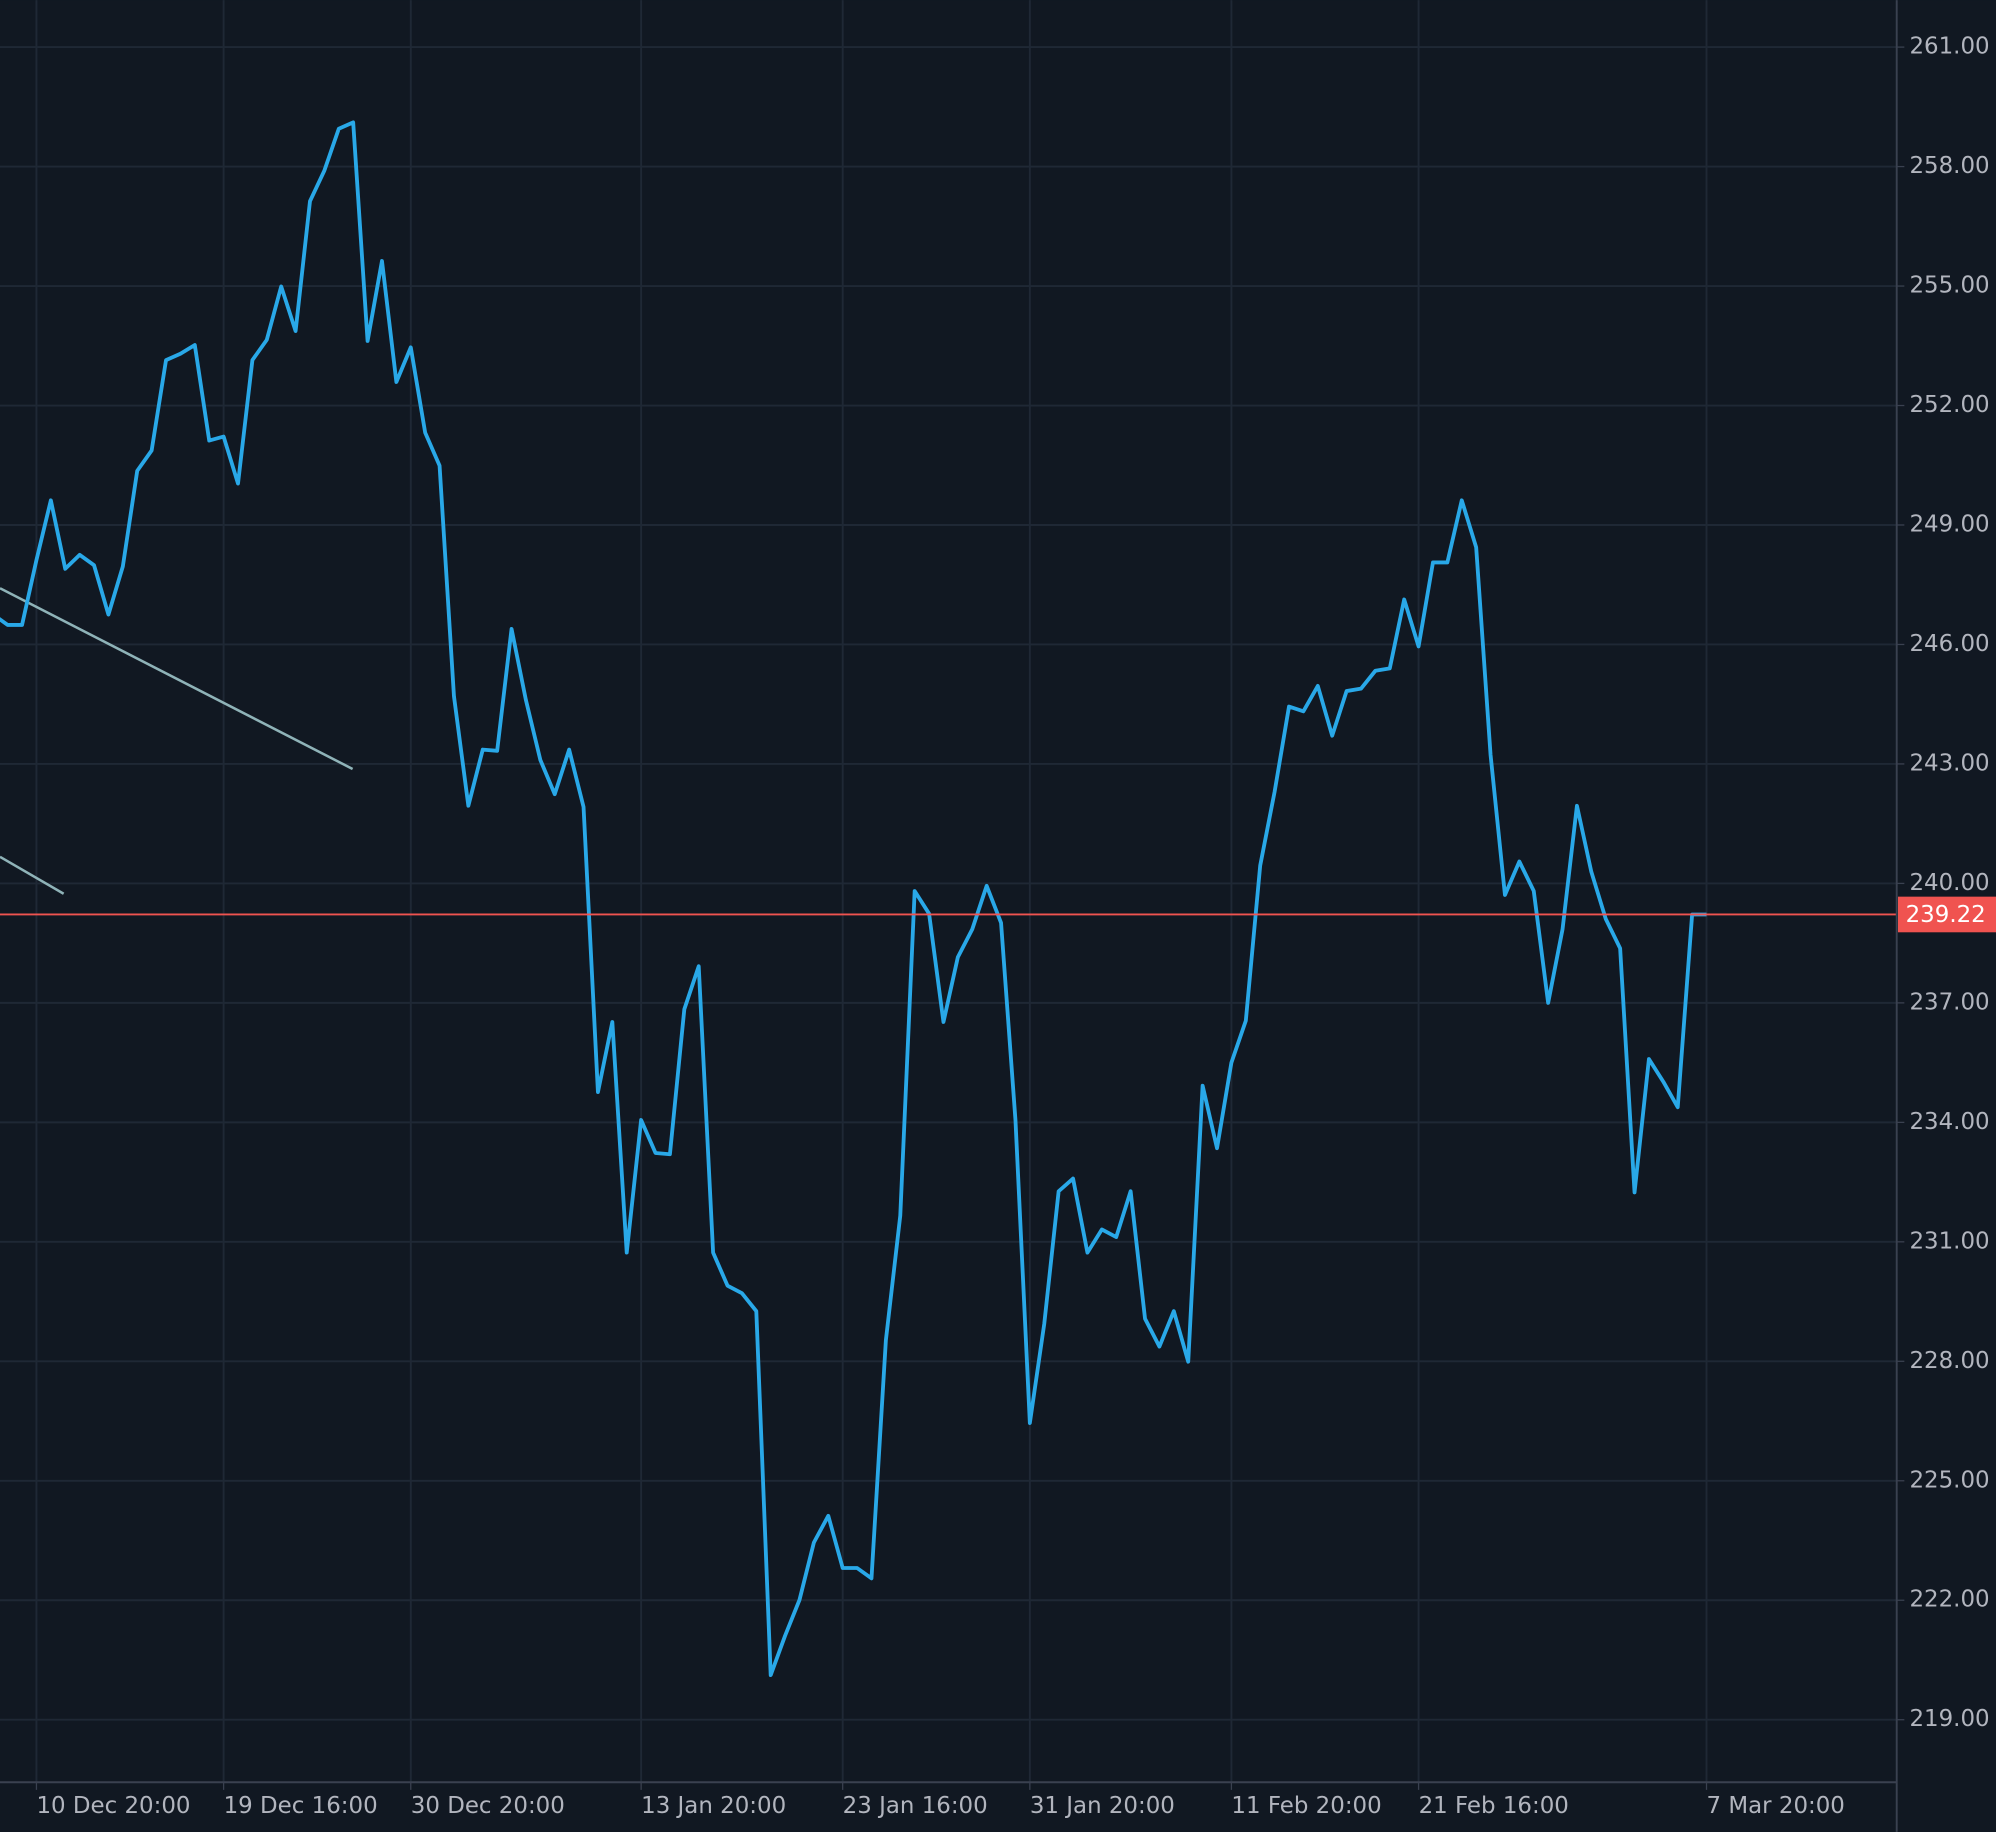 Image resolution: width=1996 pixels, height=1832 pixels. Describe the element at coordinates (488, 1806) in the screenshot. I see `x-tick-label: 30 Dec 20:00` at that location.